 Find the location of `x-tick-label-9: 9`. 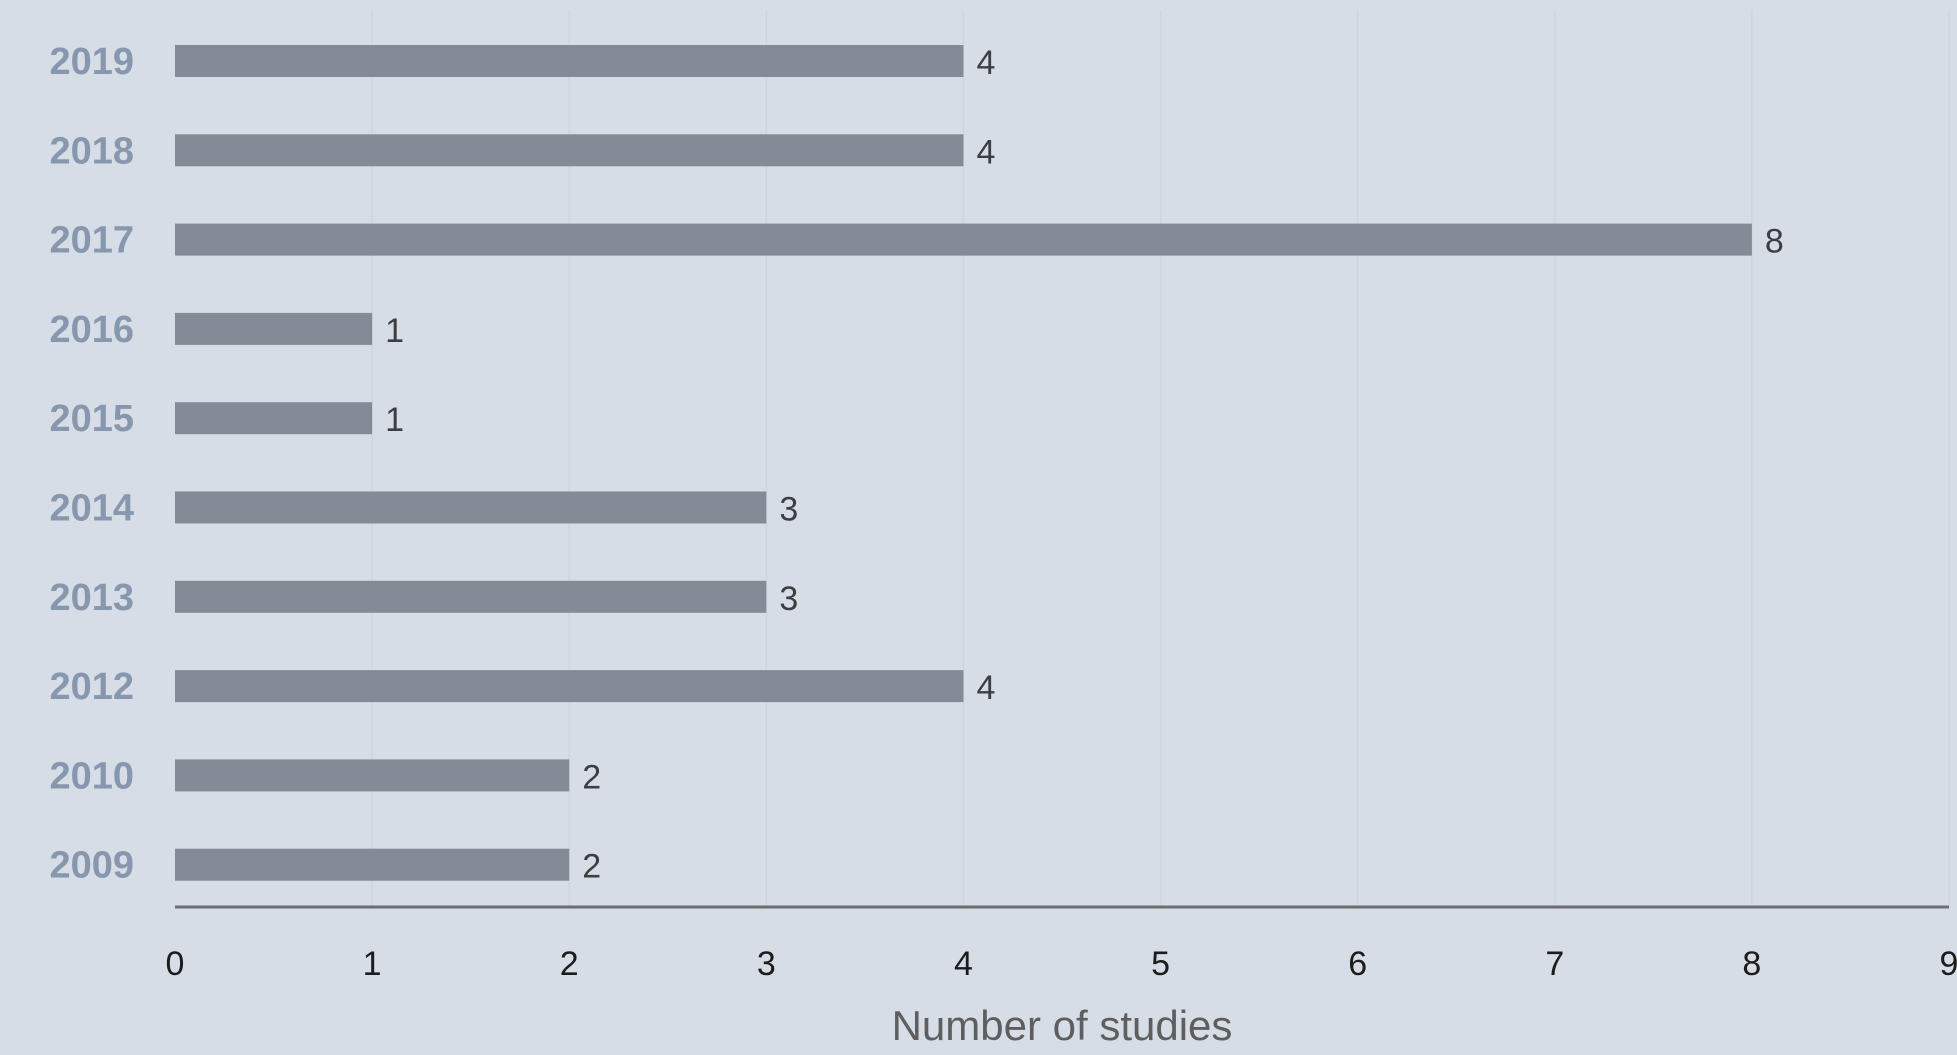

x-tick-label-9: 9 is located at coordinates (1948, 964).